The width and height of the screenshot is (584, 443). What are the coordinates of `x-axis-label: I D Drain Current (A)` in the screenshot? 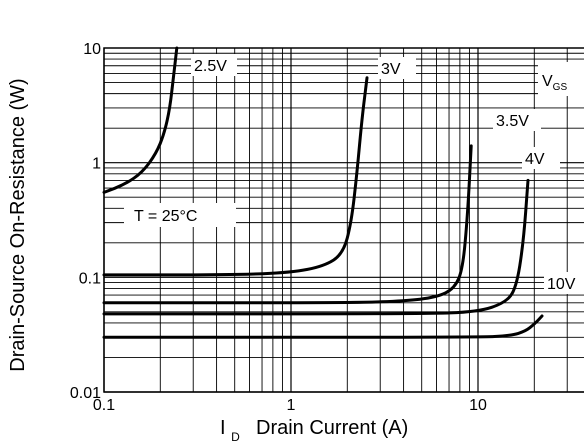 It's located at (314, 430).